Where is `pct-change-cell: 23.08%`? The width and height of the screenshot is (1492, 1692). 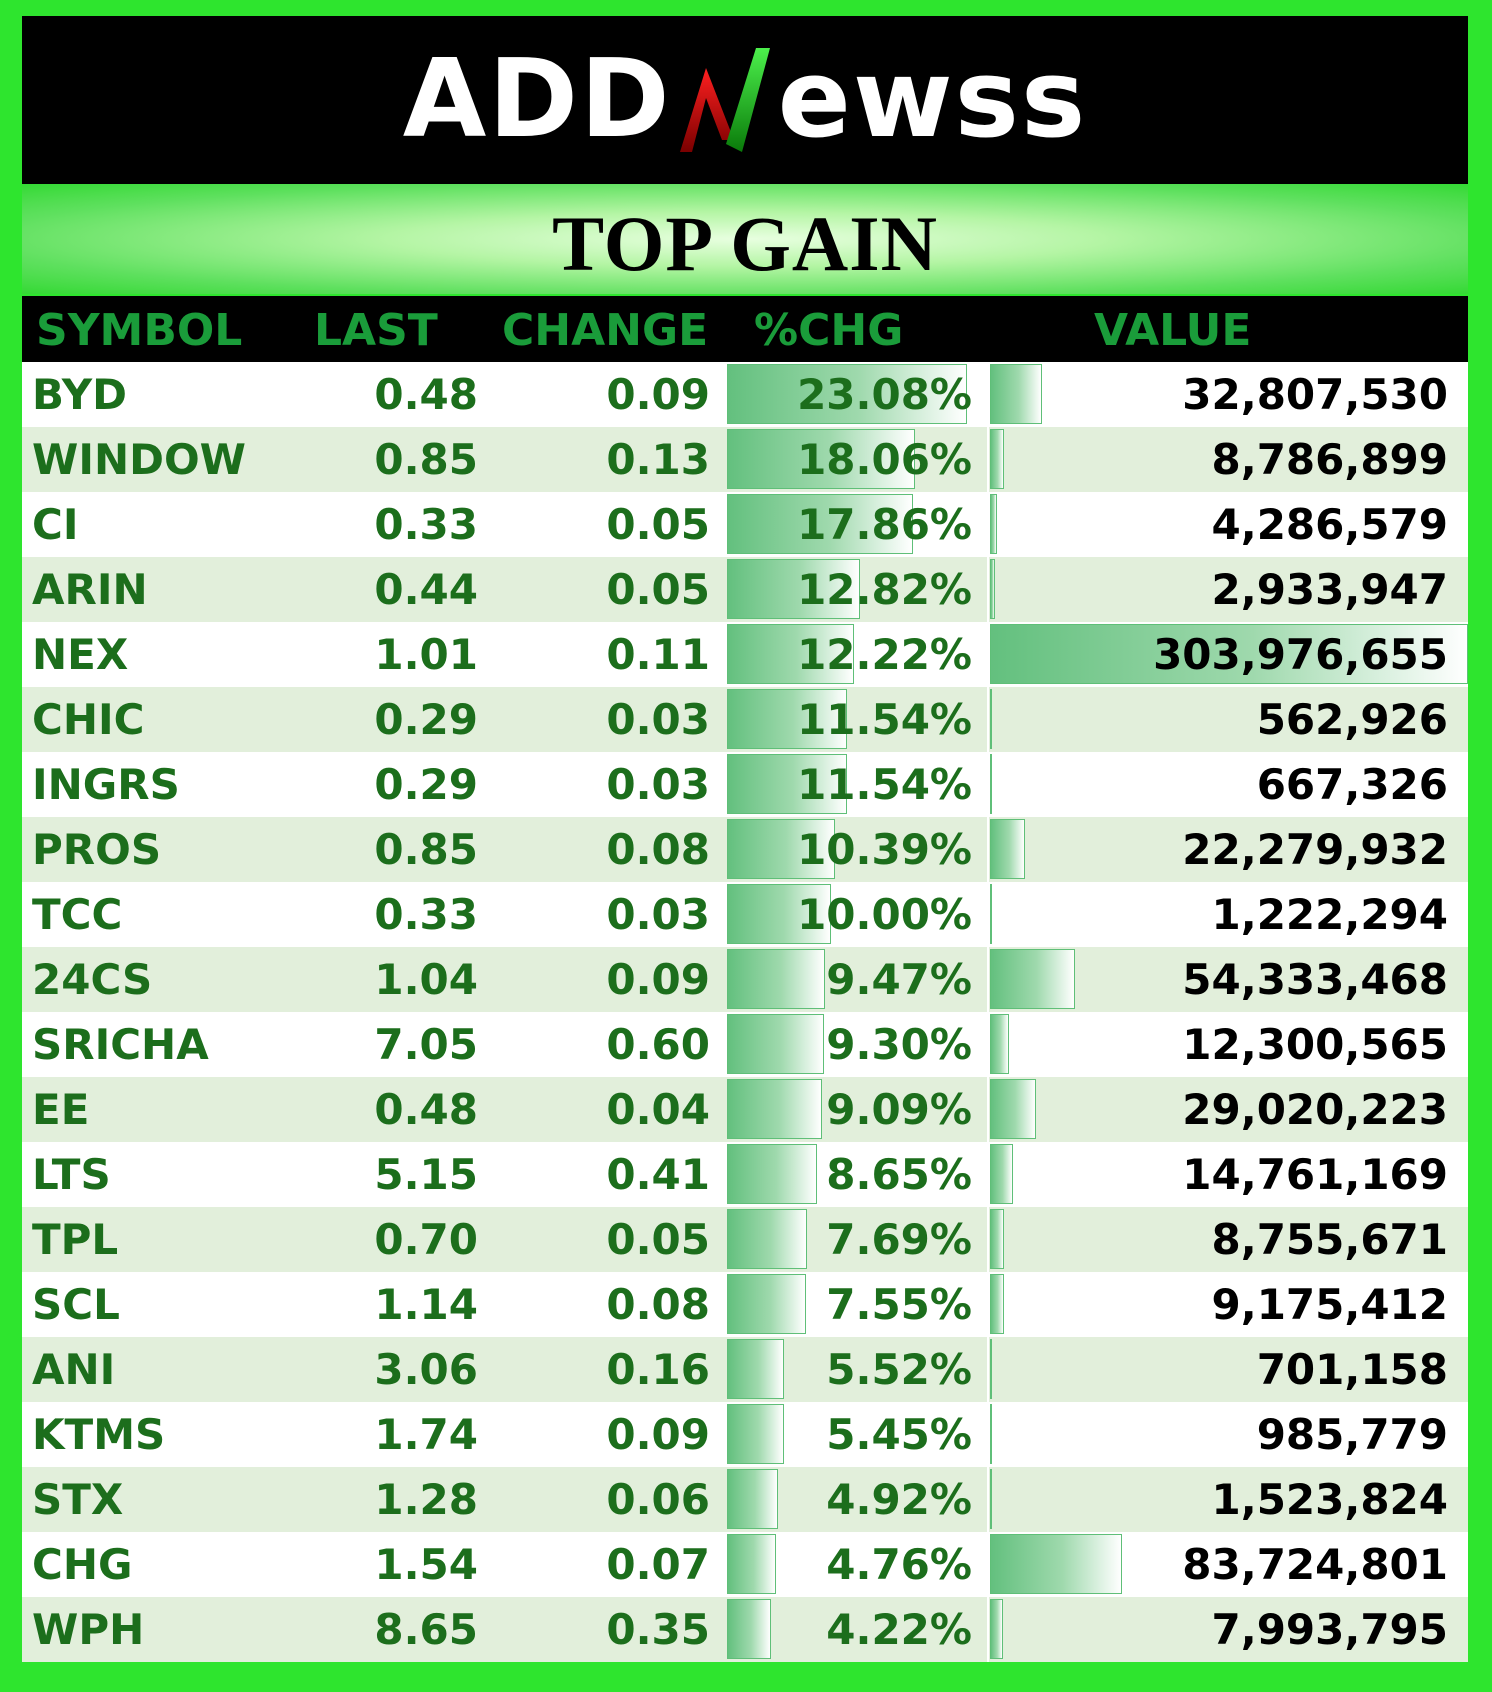
pct-change-cell: 23.08% is located at coordinates (884, 394).